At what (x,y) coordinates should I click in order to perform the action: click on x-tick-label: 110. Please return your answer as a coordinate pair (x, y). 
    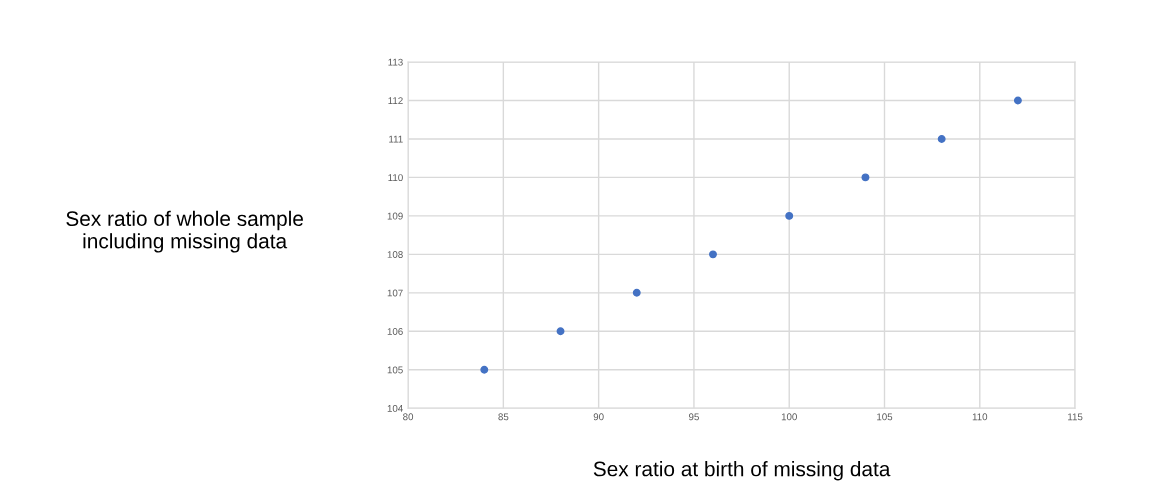
    Looking at the image, I should click on (980, 417).